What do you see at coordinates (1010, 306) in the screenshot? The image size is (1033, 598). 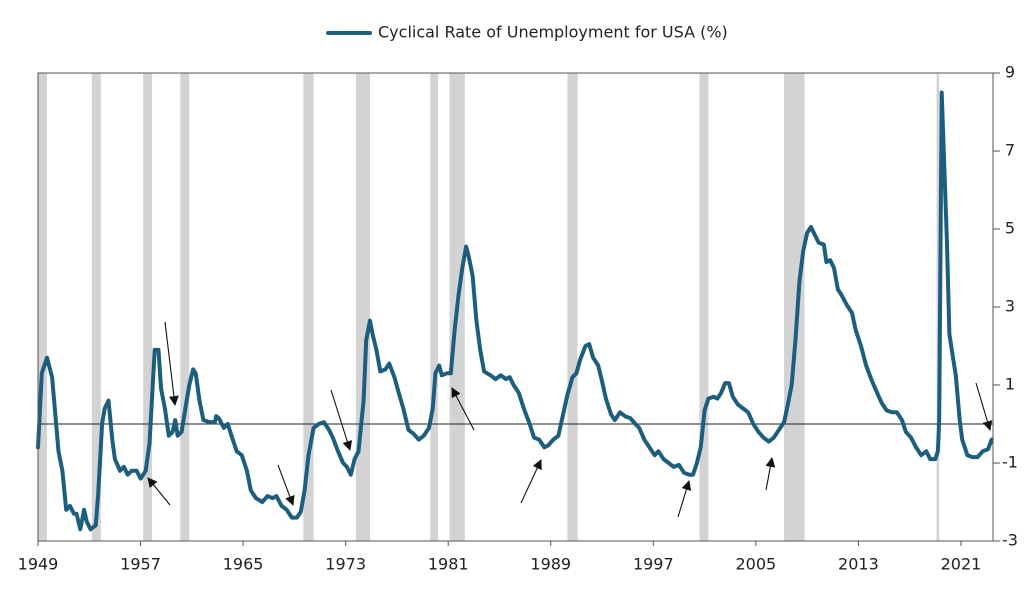 I see `y-tick-label: 3` at bounding box center [1010, 306].